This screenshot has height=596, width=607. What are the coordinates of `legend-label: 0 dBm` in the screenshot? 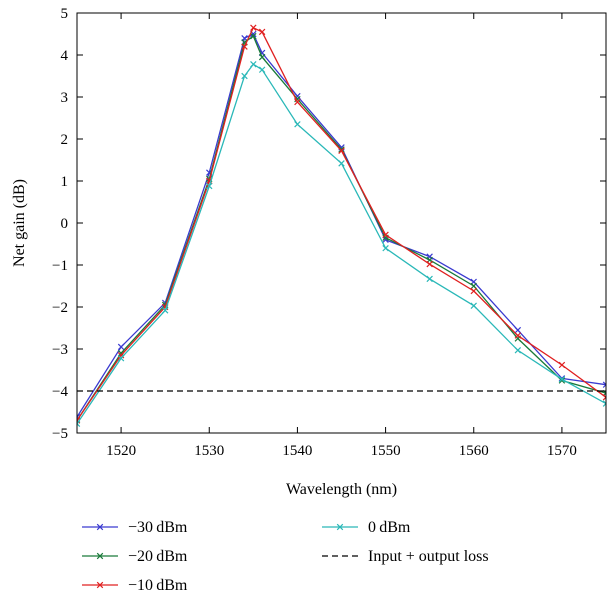 It's located at (389, 527).